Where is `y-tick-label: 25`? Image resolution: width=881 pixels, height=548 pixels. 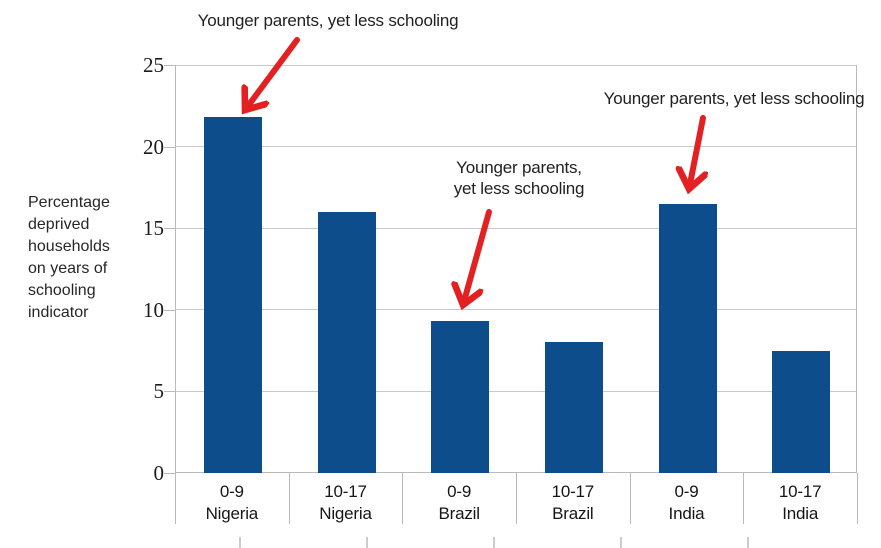
y-tick-label: 25 is located at coordinates (153, 65).